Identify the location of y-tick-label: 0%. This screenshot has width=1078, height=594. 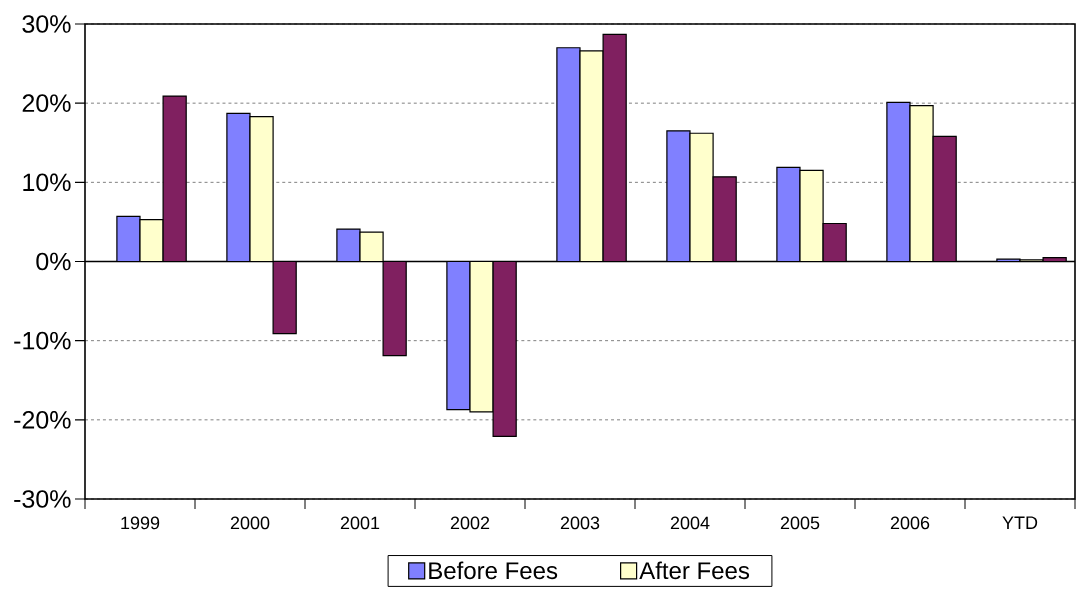
(53, 261).